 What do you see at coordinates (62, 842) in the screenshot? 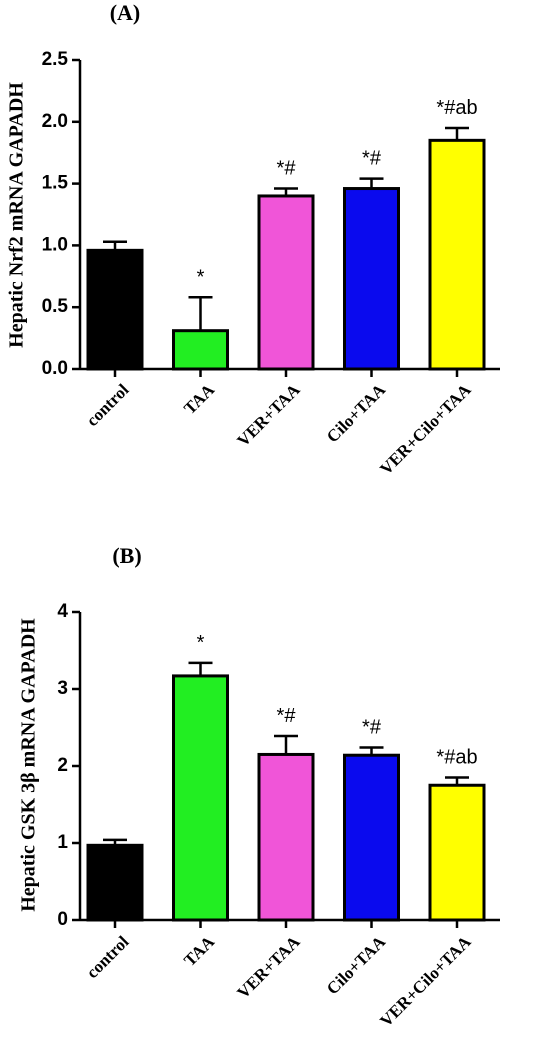
I see `y-tick-label: 1` at bounding box center [62, 842].